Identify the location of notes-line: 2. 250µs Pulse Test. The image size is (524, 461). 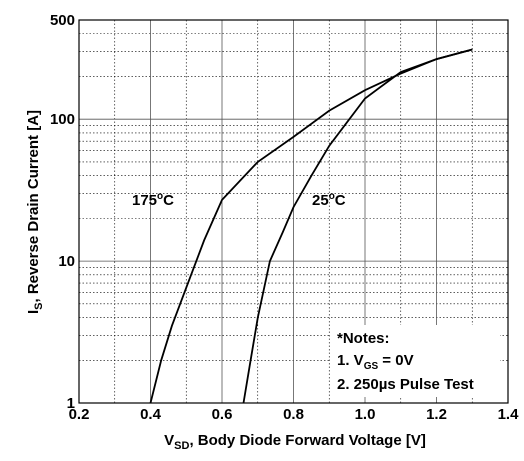
(405, 384).